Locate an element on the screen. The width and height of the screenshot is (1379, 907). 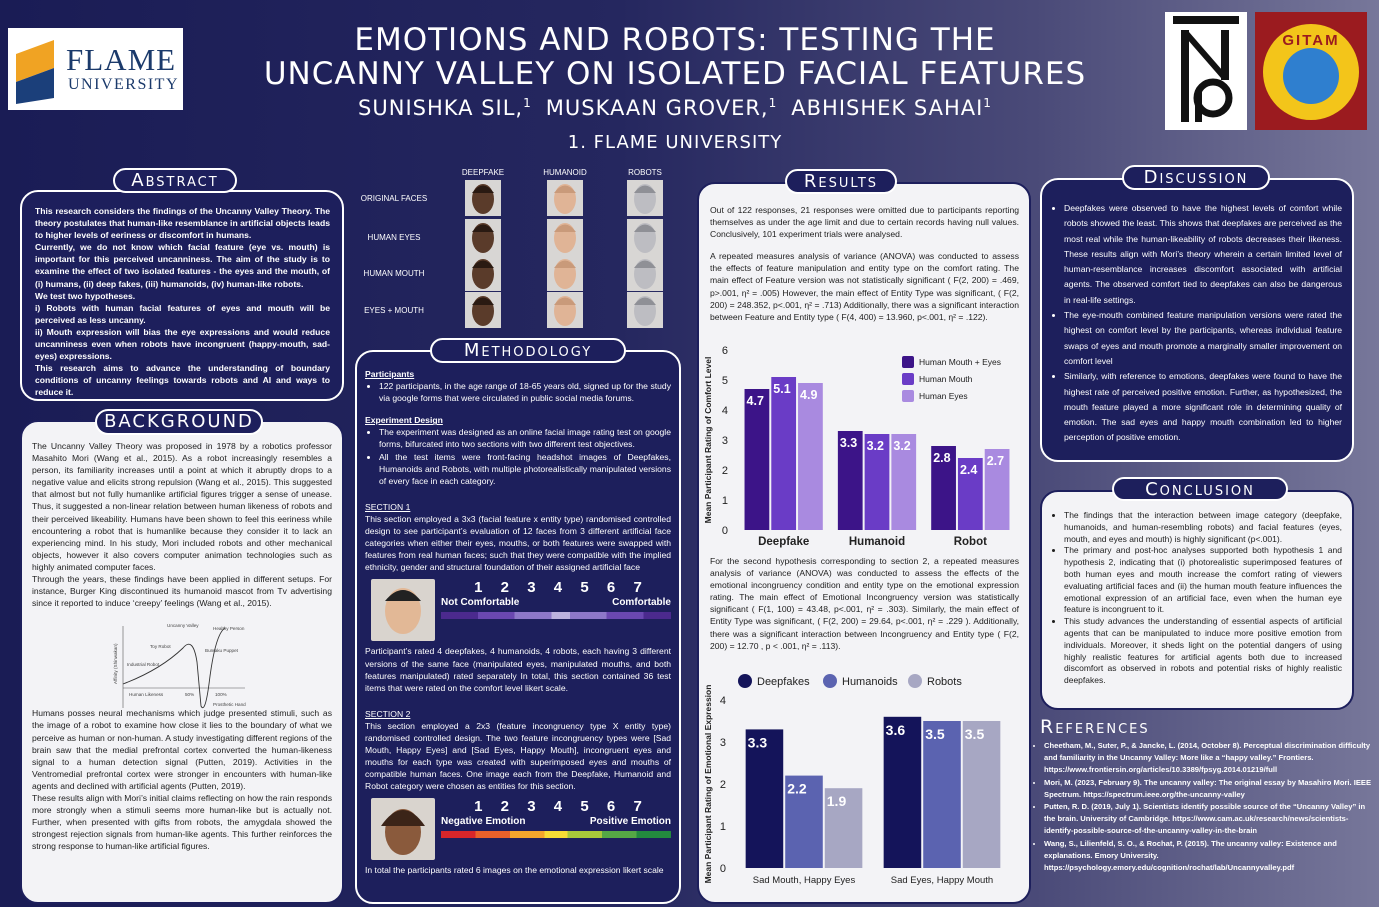
column-label: DEEPFAKE is located at coordinates (483, 172).